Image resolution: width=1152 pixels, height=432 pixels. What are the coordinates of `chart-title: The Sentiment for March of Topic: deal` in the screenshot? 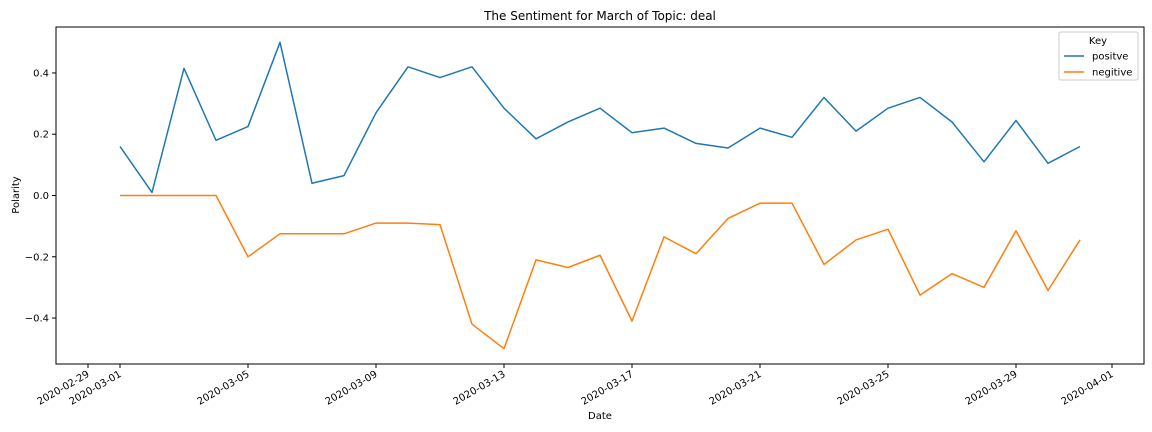 It's located at (599, 16).